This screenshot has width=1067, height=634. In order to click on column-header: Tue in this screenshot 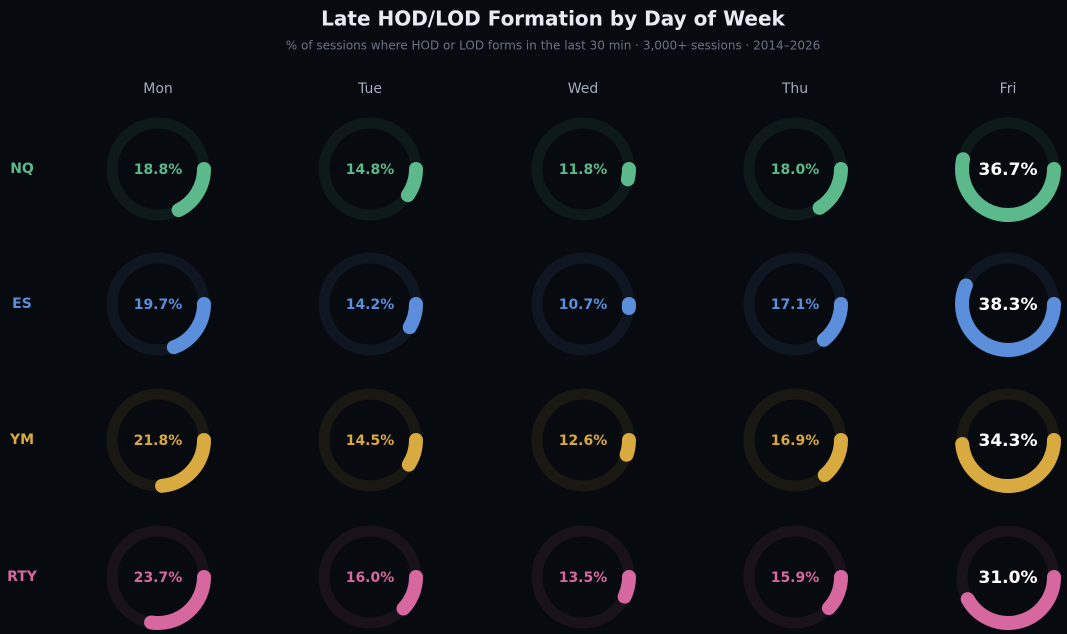, I will do `click(369, 89)`.